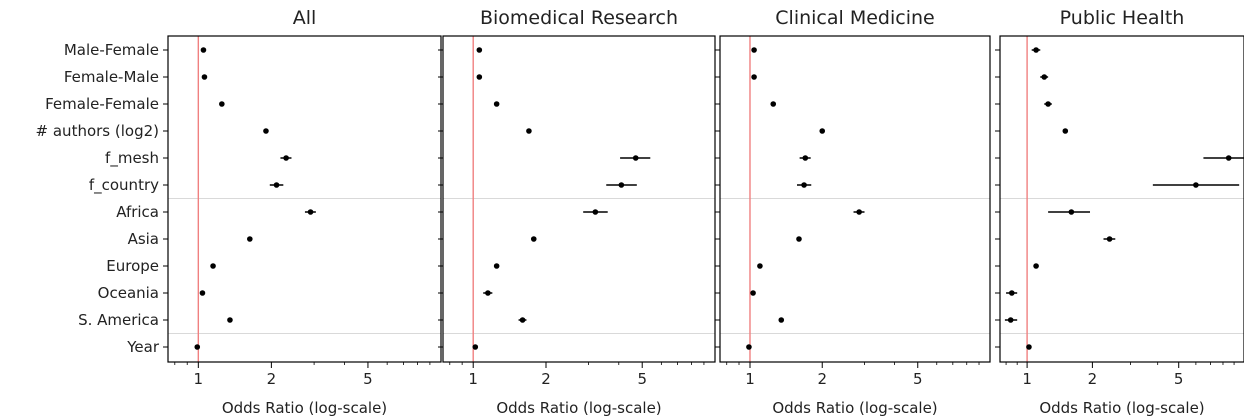 This screenshot has height=419, width=1244. Describe the element at coordinates (1122, 18) in the screenshot. I see `panel-title: Public Health` at that location.